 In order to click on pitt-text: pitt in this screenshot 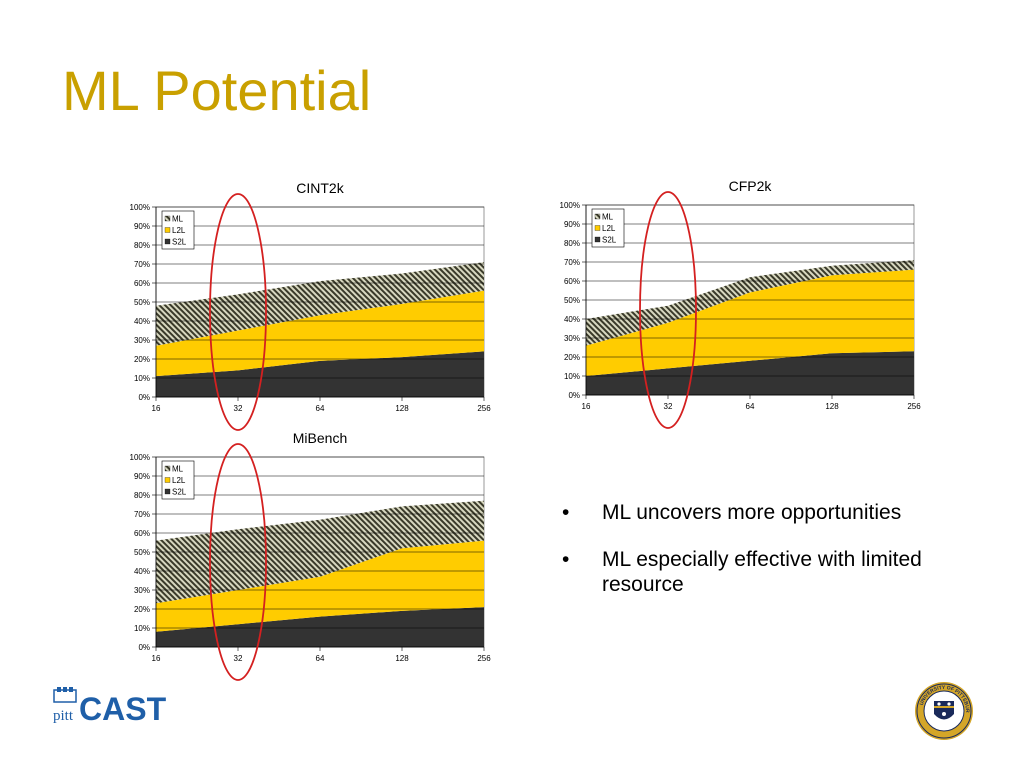, I will do `click(63, 716)`.